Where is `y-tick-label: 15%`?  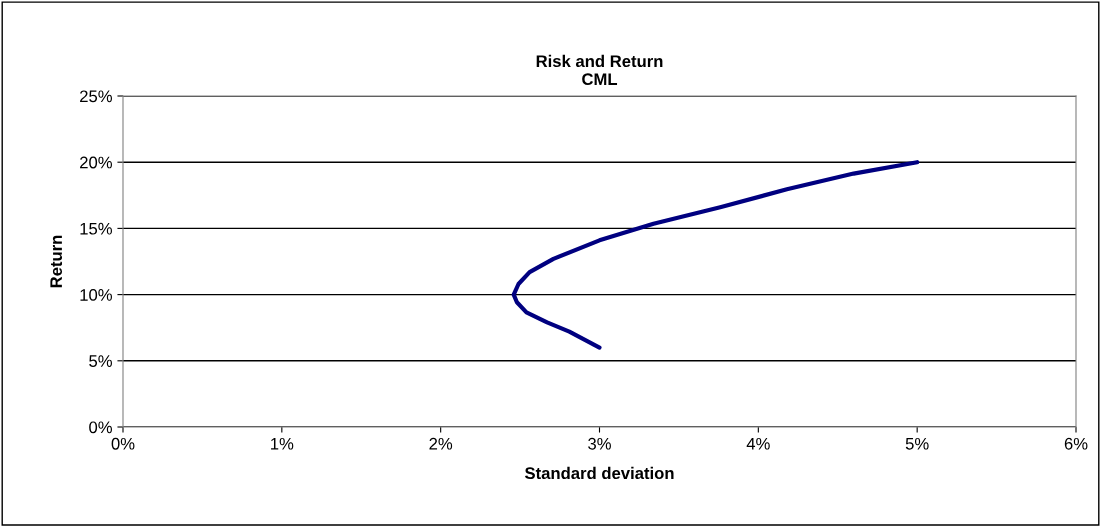 y-tick-label: 15% is located at coordinates (96, 228).